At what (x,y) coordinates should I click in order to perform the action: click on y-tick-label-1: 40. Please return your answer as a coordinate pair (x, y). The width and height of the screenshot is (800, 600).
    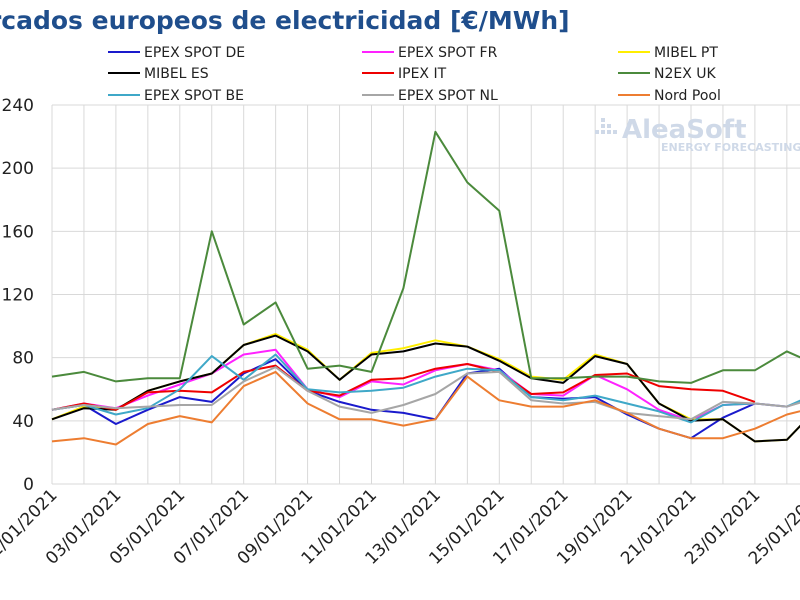
    Looking at the image, I should click on (23, 422).